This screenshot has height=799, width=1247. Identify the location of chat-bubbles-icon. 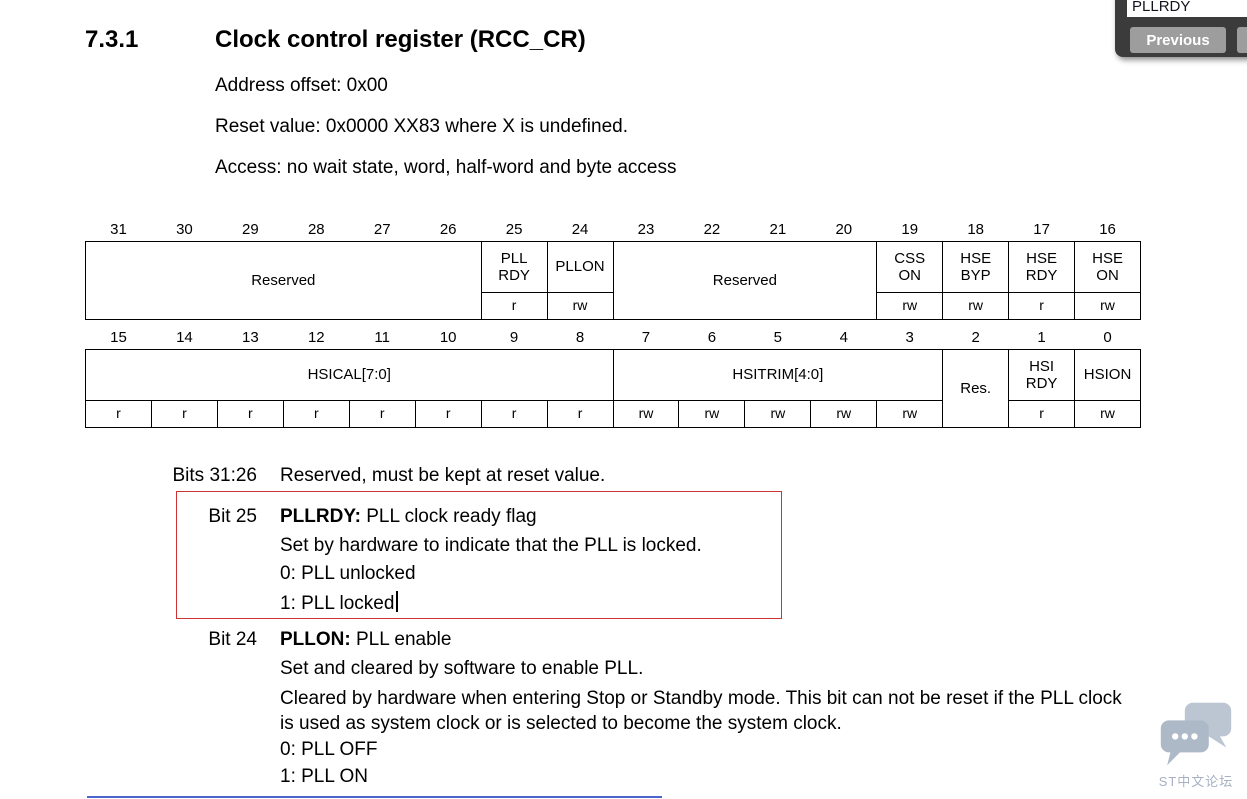
(1196, 734).